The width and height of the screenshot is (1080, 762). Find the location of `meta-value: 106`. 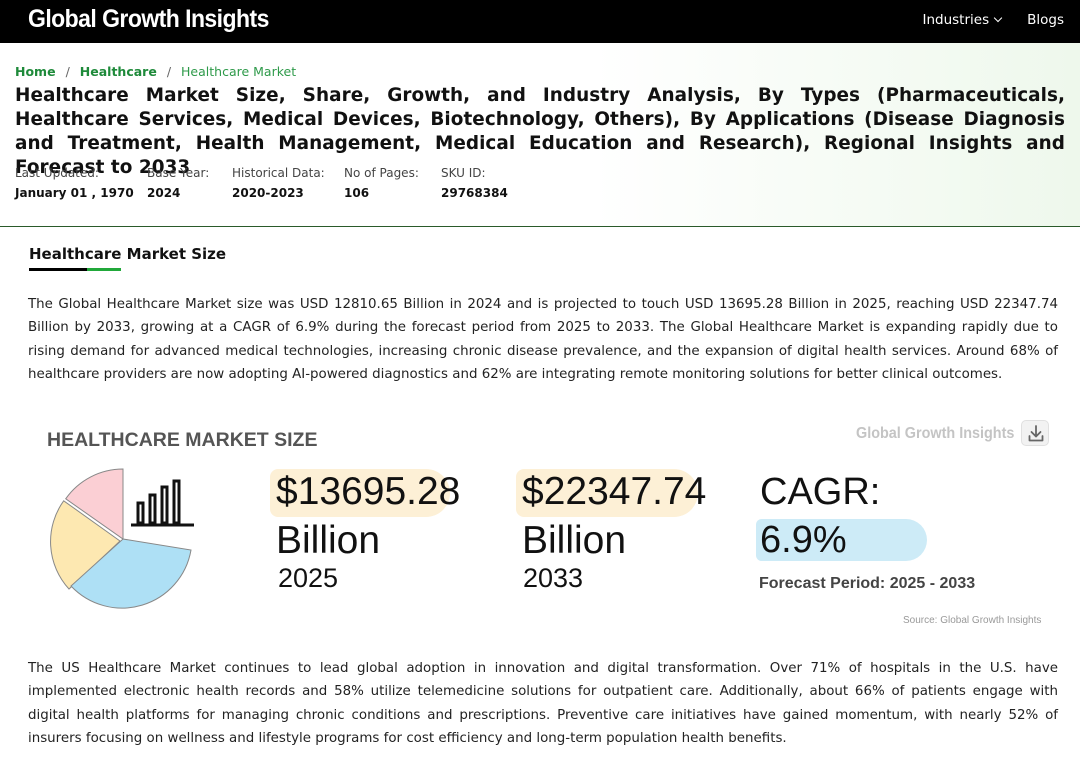

meta-value: 106 is located at coordinates (357, 193).